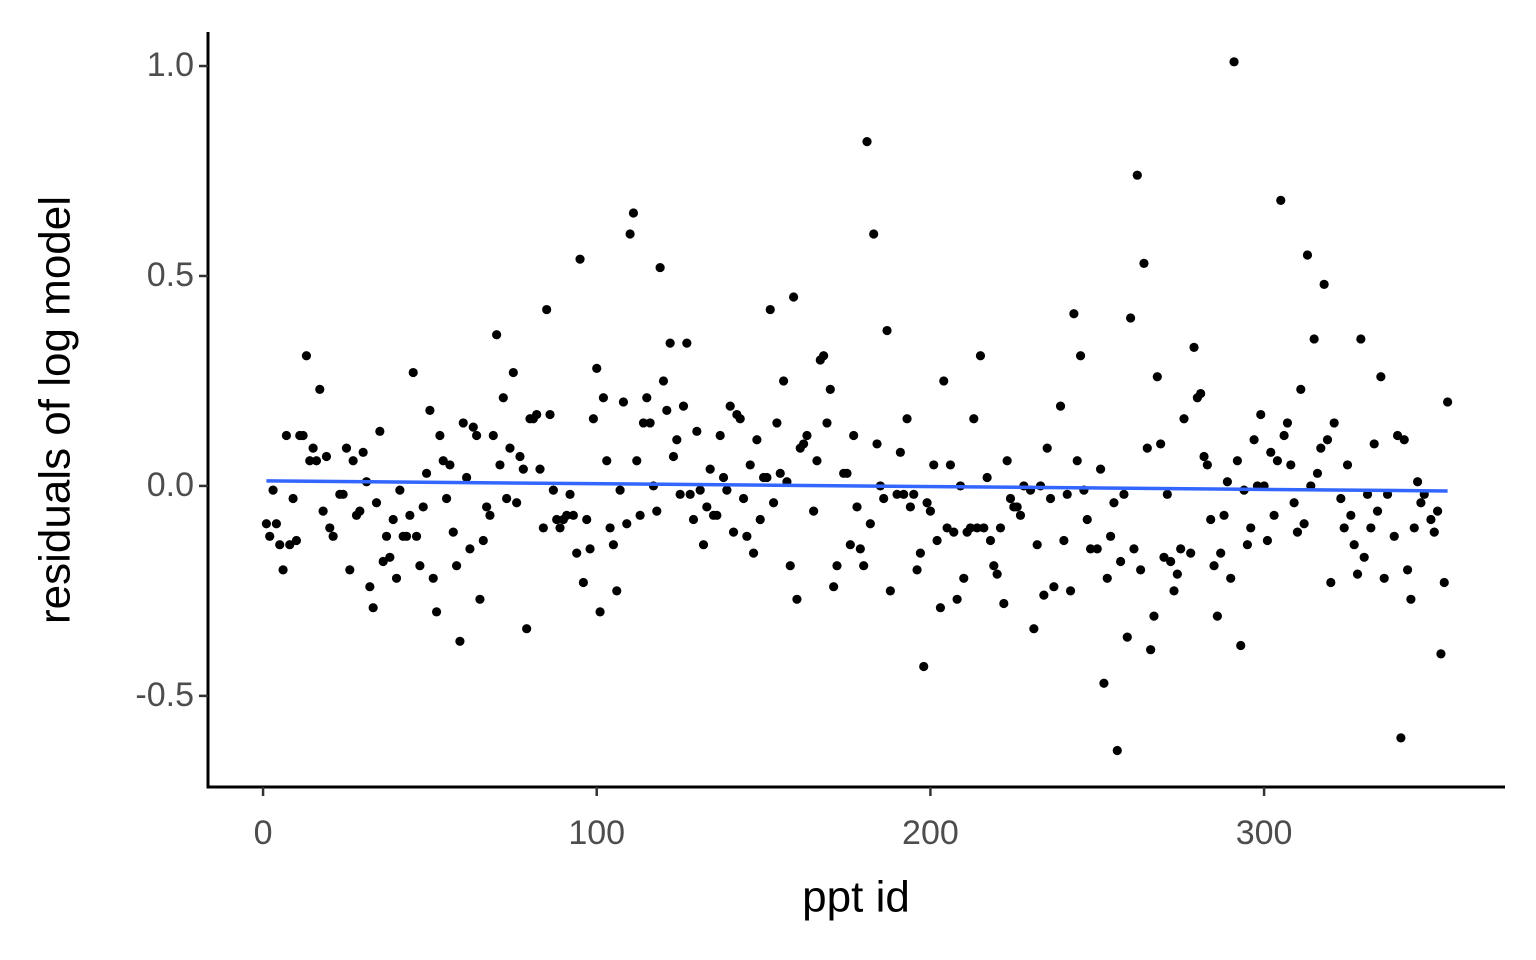 Image resolution: width=1536 pixels, height=960 pixels. What do you see at coordinates (1264, 833) in the screenshot?
I see `x-tick-label: 300` at bounding box center [1264, 833].